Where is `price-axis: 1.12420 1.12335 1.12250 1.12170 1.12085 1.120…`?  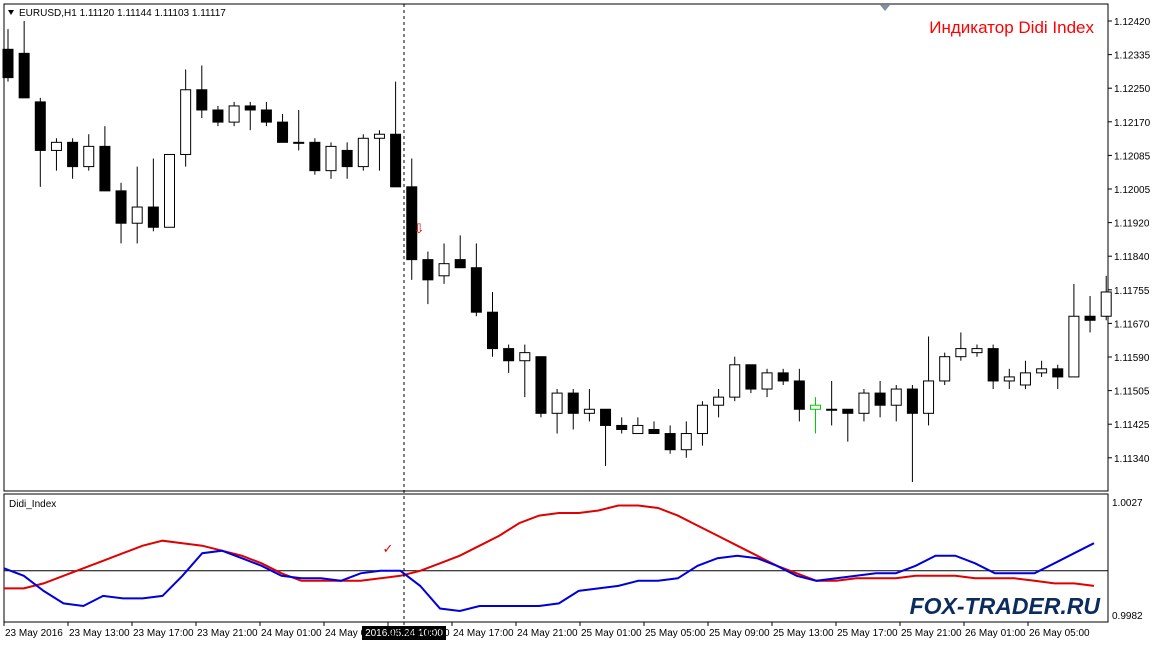 price-axis: 1.12420 1.12335 1.12250 1.12170 1.12085 1.120… is located at coordinates (1129, 241).